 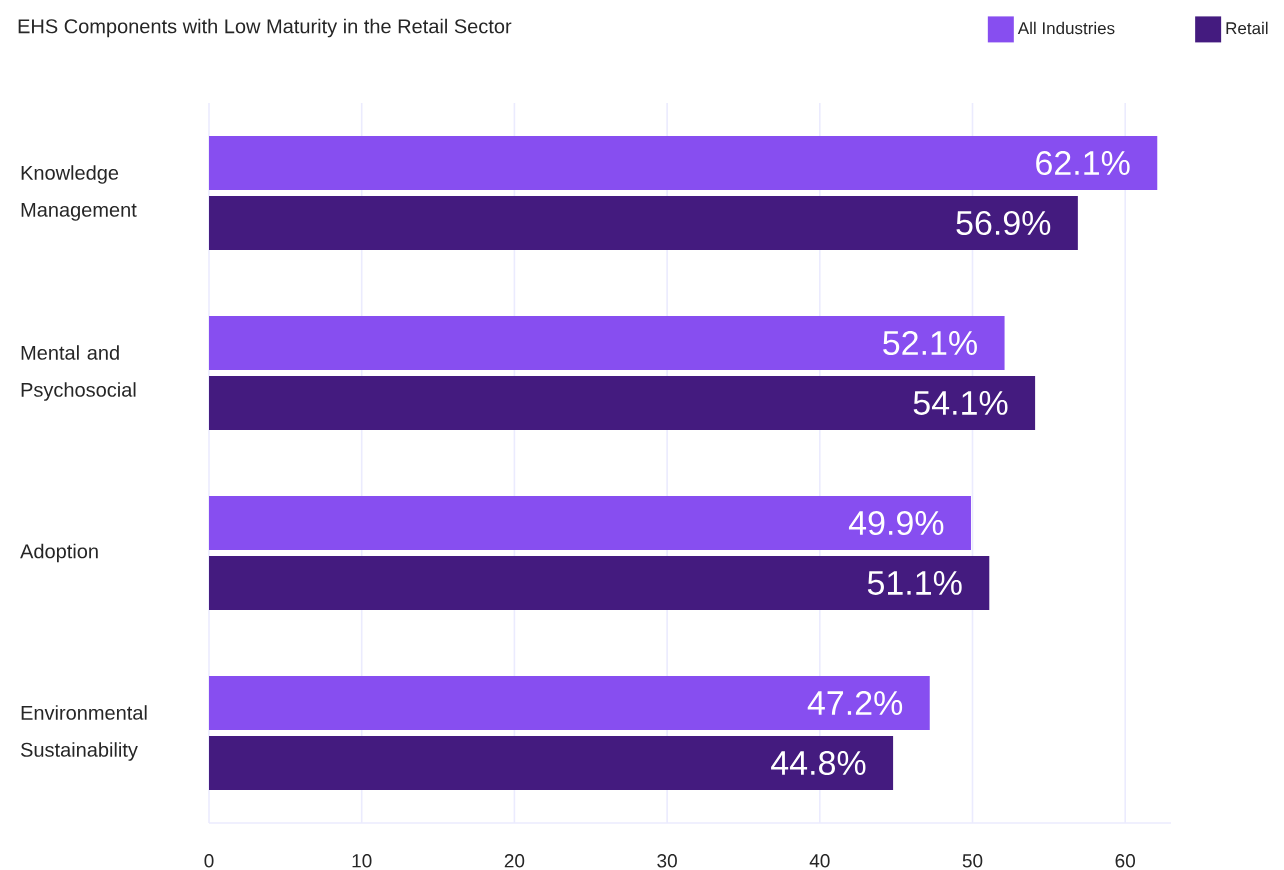 I want to click on x-tick-label: 10, so click(x=362, y=861).